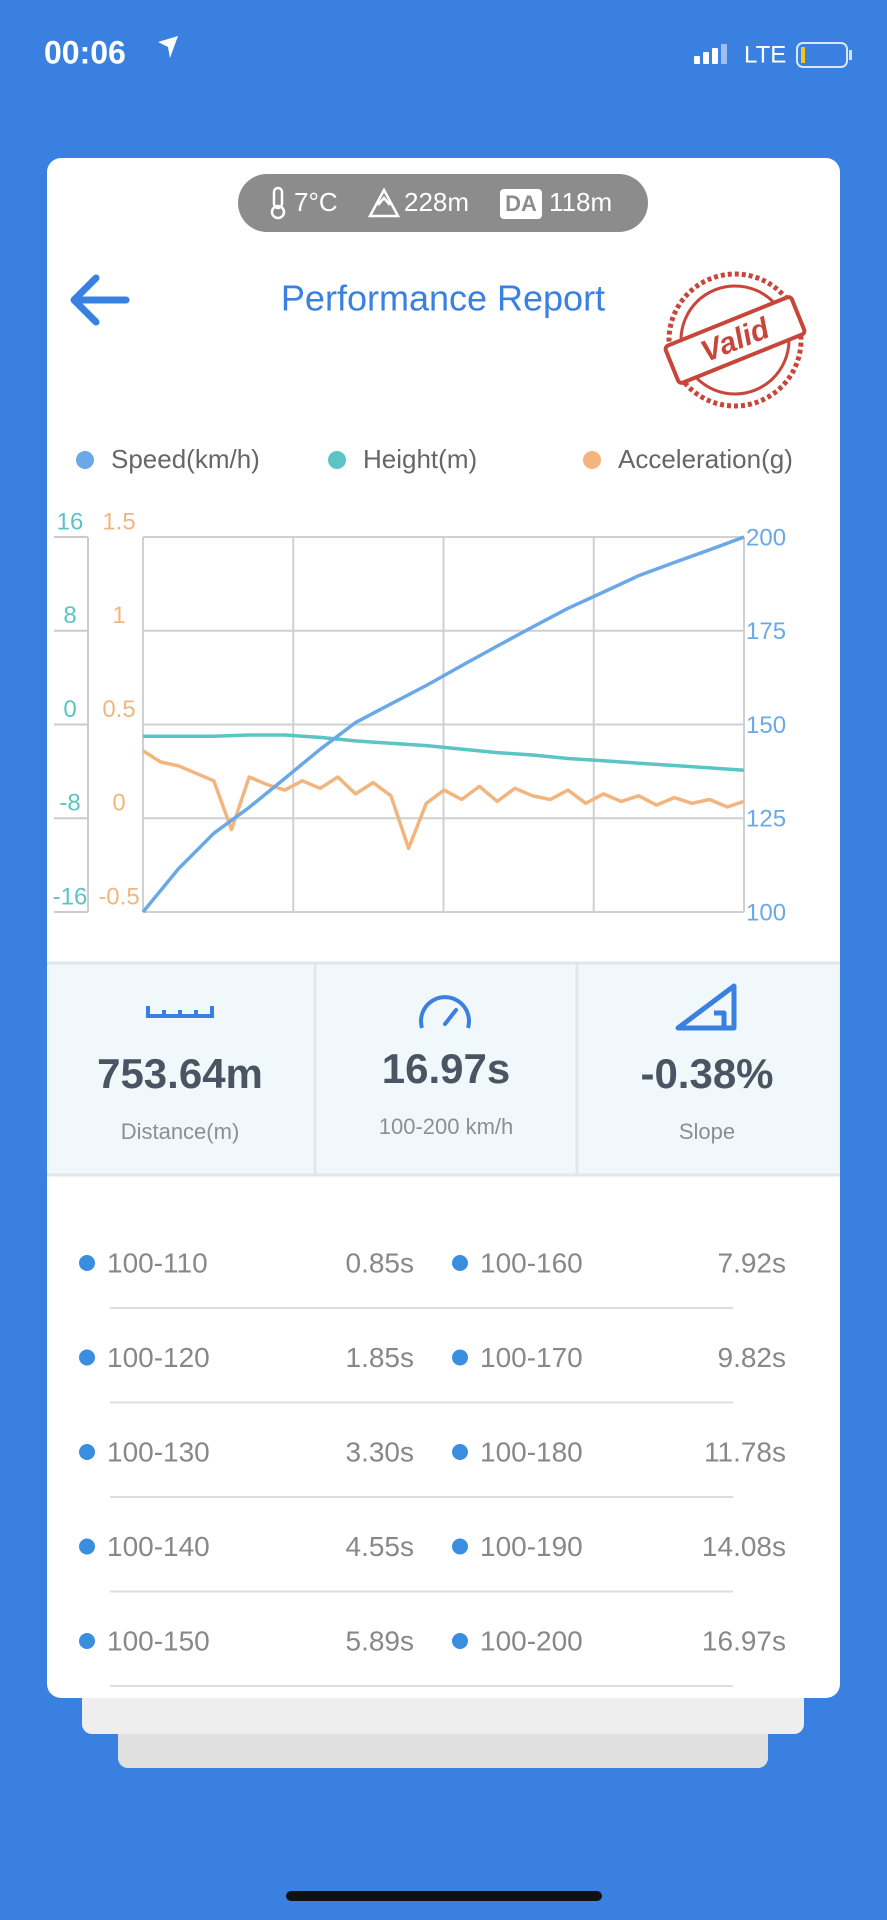 The height and width of the screenshot is (1920, 887). Describe the element at coordinates (531, 1451) in the screenshot. I see `split-range: 100-180` at that location.